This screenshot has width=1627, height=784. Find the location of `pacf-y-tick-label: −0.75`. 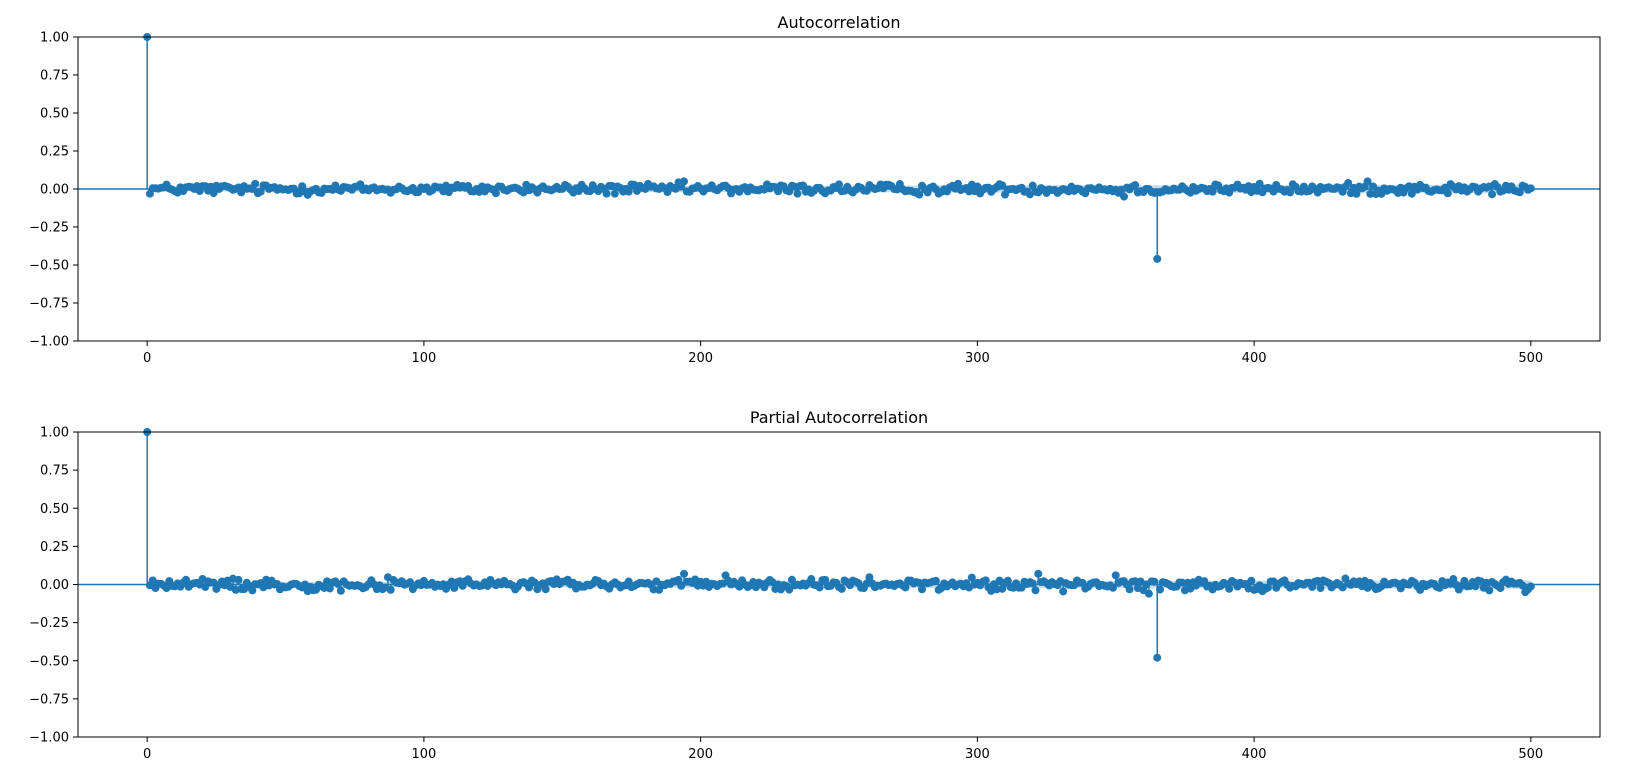

pacf-y-tick-label: −0.75 is located at coordinates (49, 699).